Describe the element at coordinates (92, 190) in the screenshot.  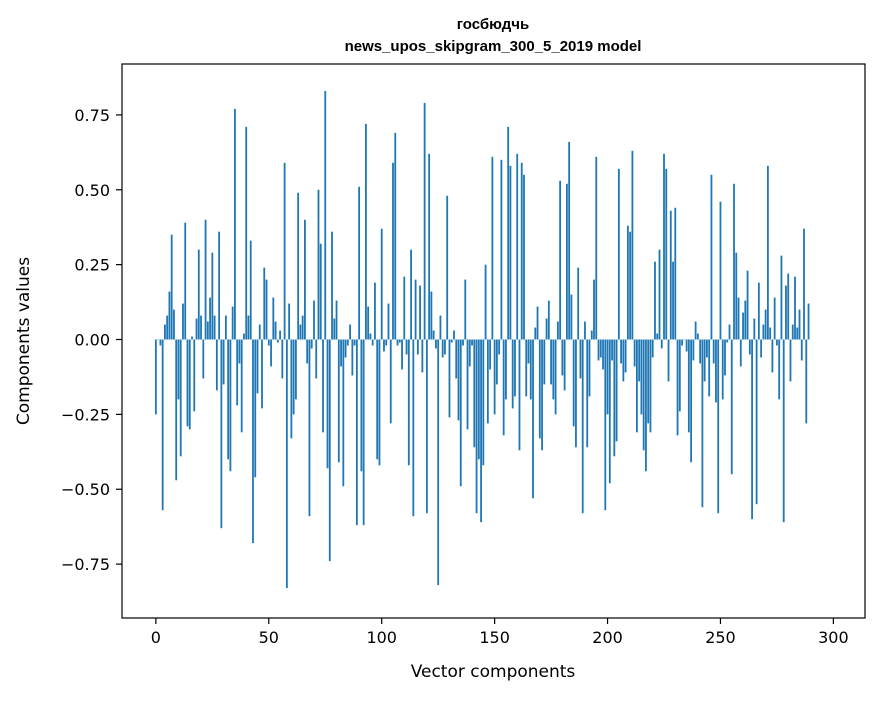
I see `y-tick-label: 0.50` at that location.